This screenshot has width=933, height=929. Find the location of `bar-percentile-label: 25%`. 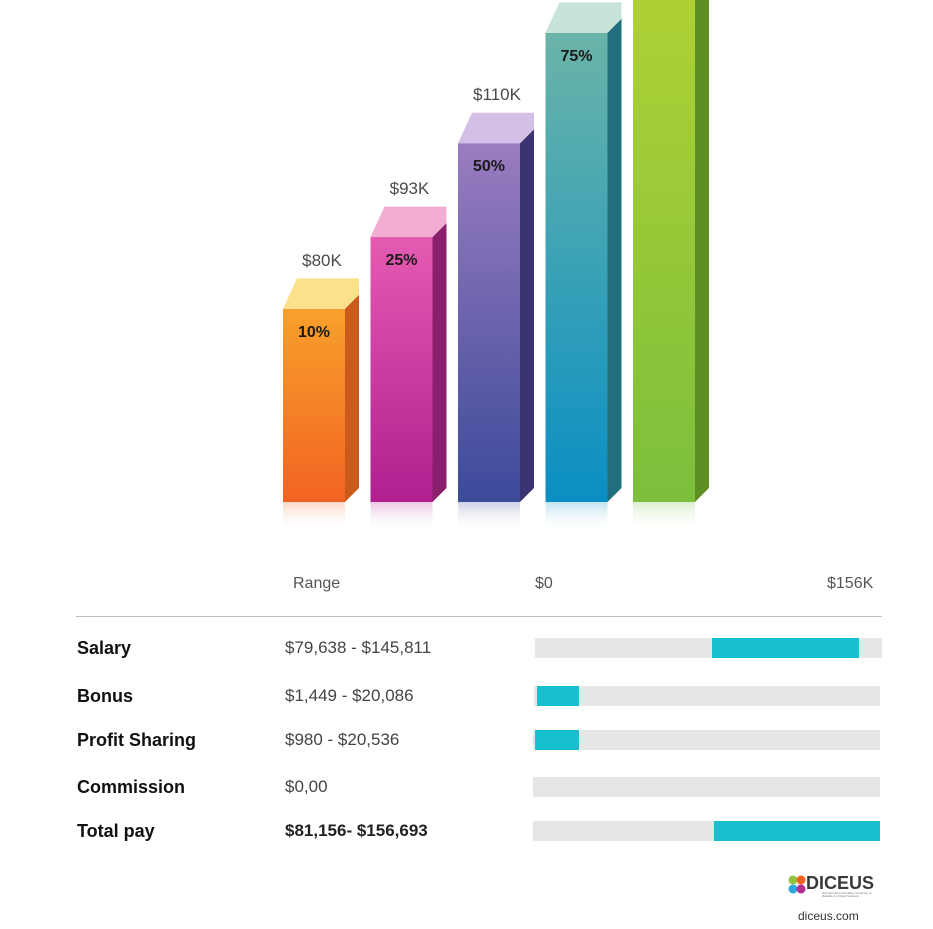

bar-percentile-label: 25% is located at coordinates (401, 260).